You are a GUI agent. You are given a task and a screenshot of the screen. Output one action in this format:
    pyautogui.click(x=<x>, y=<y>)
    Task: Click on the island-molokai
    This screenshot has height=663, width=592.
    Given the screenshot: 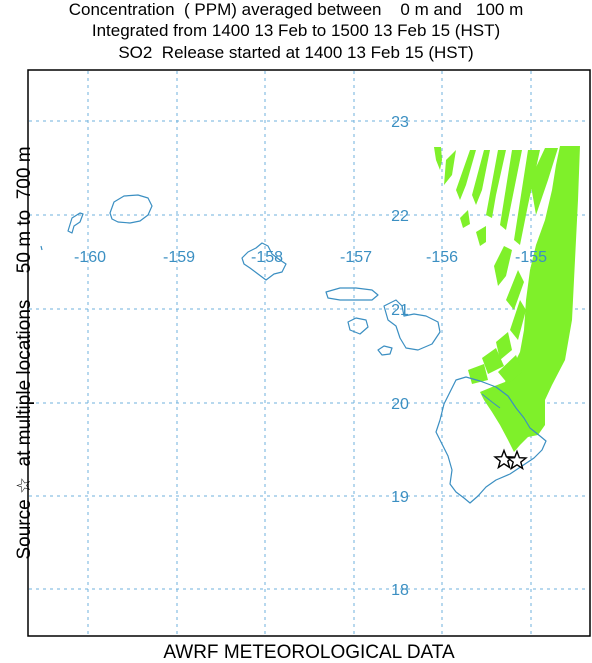 What is the action you would take?
    pyautogui.click(x=352, y=294)
    